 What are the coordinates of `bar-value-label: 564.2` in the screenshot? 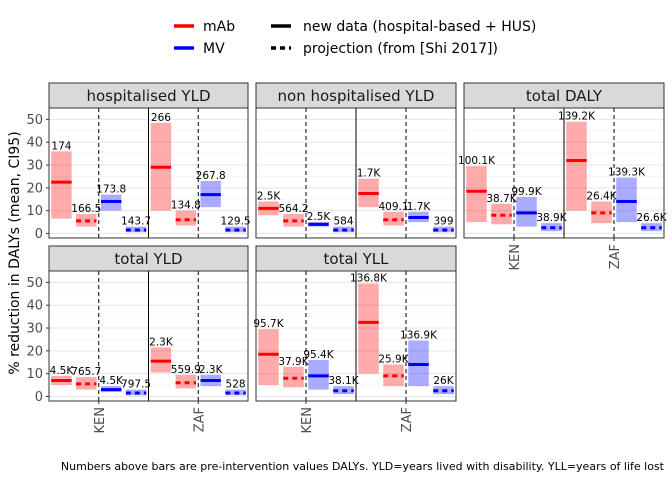 It's located at (293, 209).